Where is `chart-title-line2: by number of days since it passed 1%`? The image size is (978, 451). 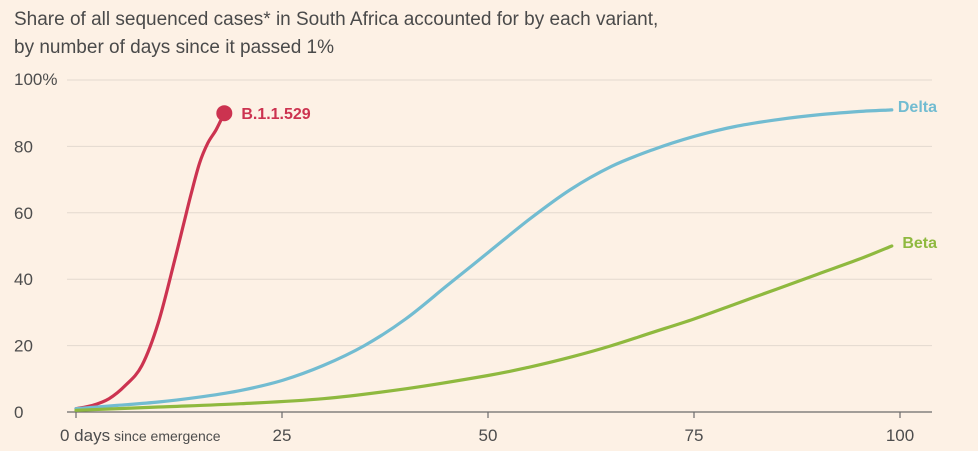
chart-title-line2: by number of days since it passed 1% is located at coordinates (174, 47).